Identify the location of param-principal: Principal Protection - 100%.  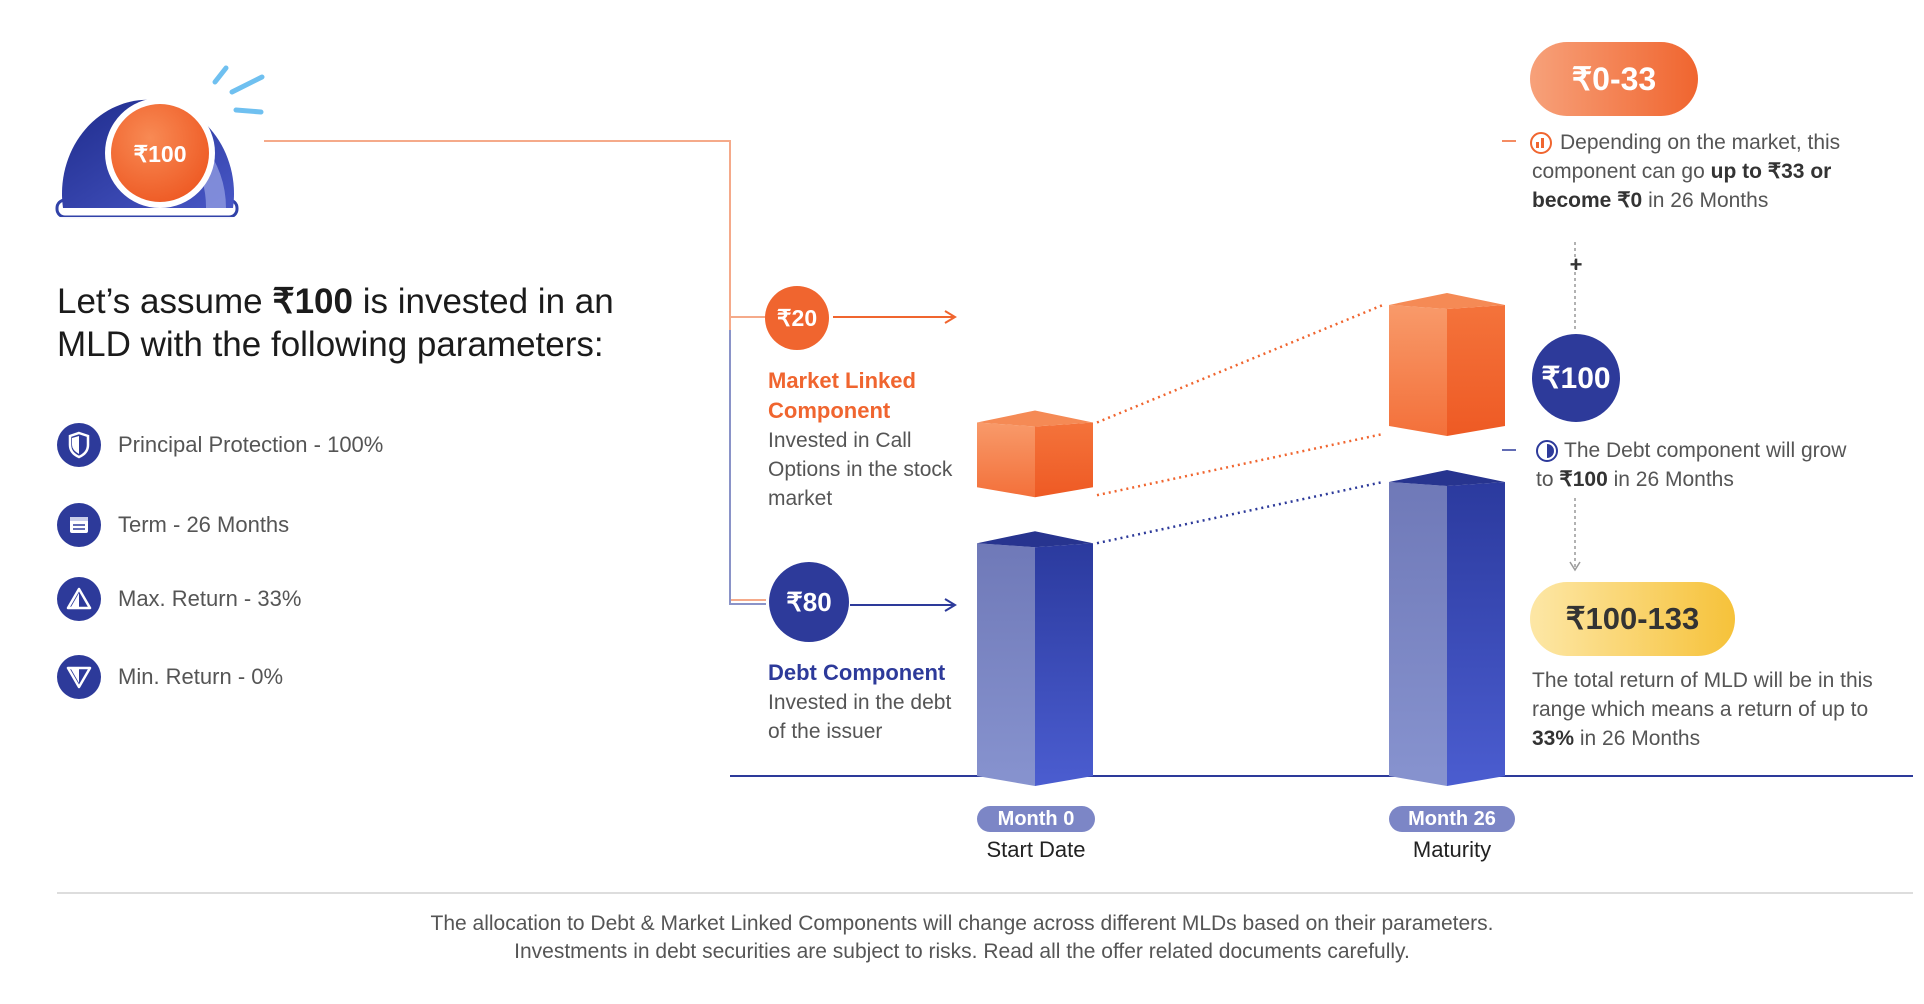
(220, 445).